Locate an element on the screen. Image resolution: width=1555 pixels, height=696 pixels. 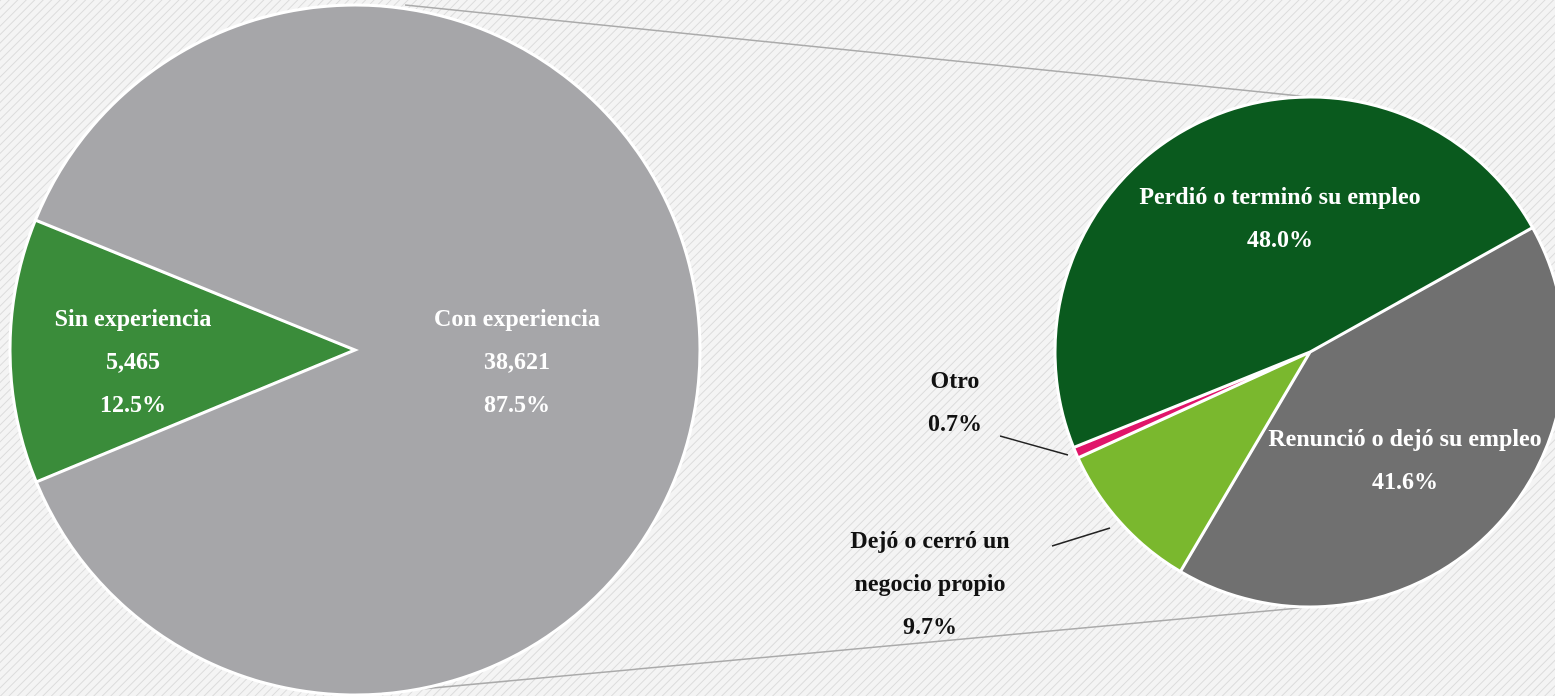
slice-label: Otro 0.7% is located at coordinates (955, 403).